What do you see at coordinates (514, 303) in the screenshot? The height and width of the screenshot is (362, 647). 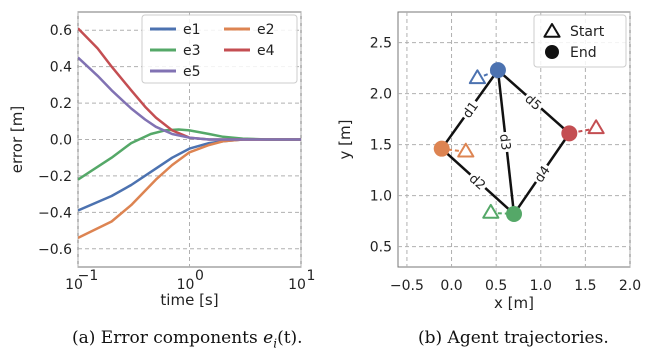 I see `x-axis-label-b: x [m]` at bounding box center [514, 303].